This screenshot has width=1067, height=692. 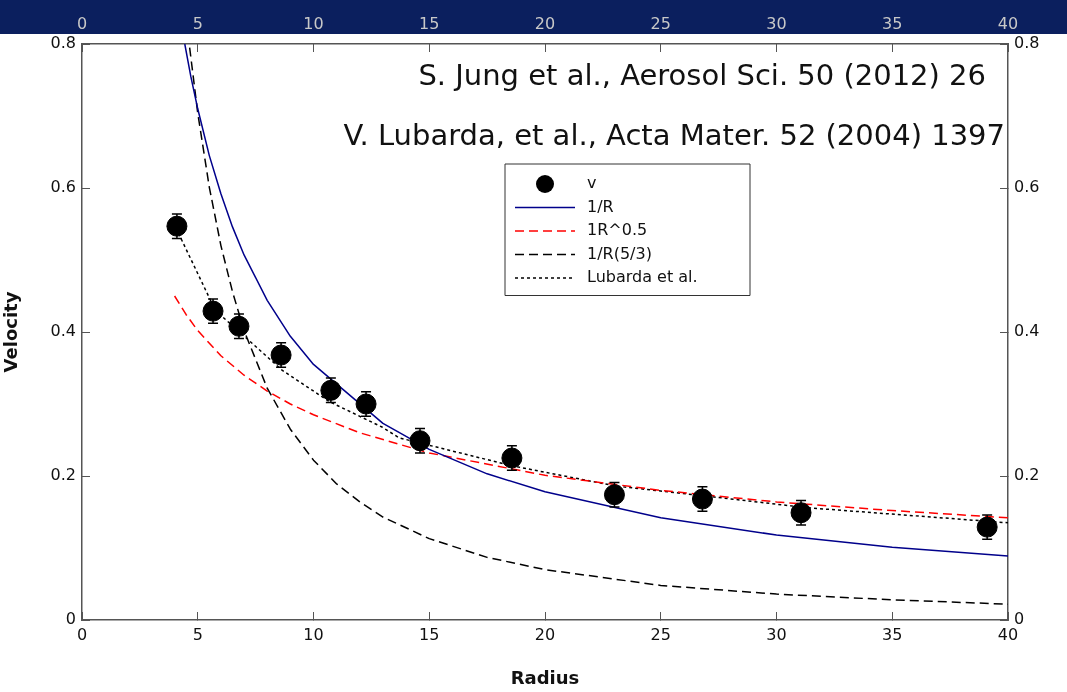 I want to click on annotation: V. Lubarda, et al., Acta Mater. 52 (2004) 1397, so click(x=674, y=134).